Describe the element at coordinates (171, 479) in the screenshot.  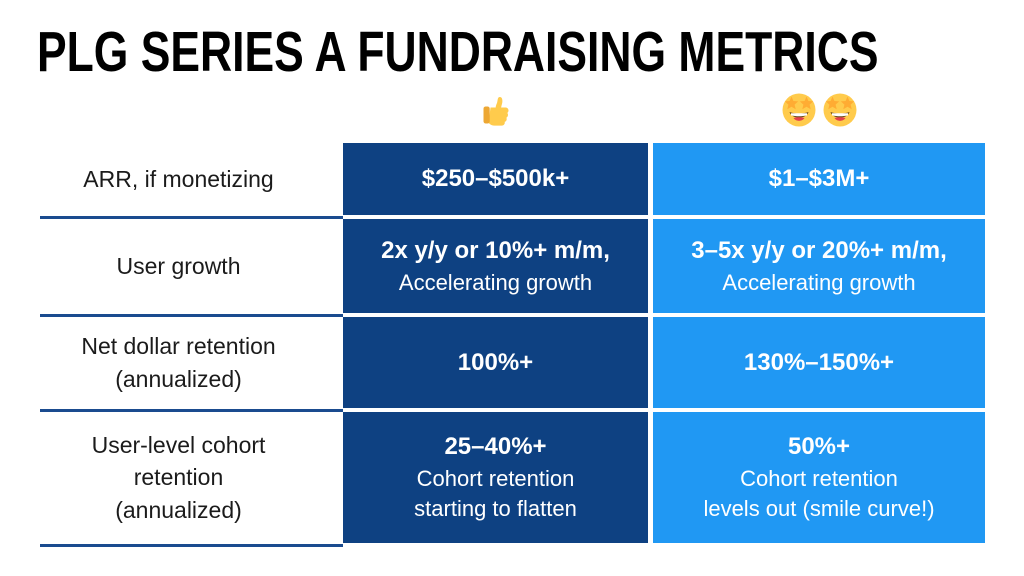
I see `row-label-cohort-retention: User-level cohort retention (annualized)` at that location.